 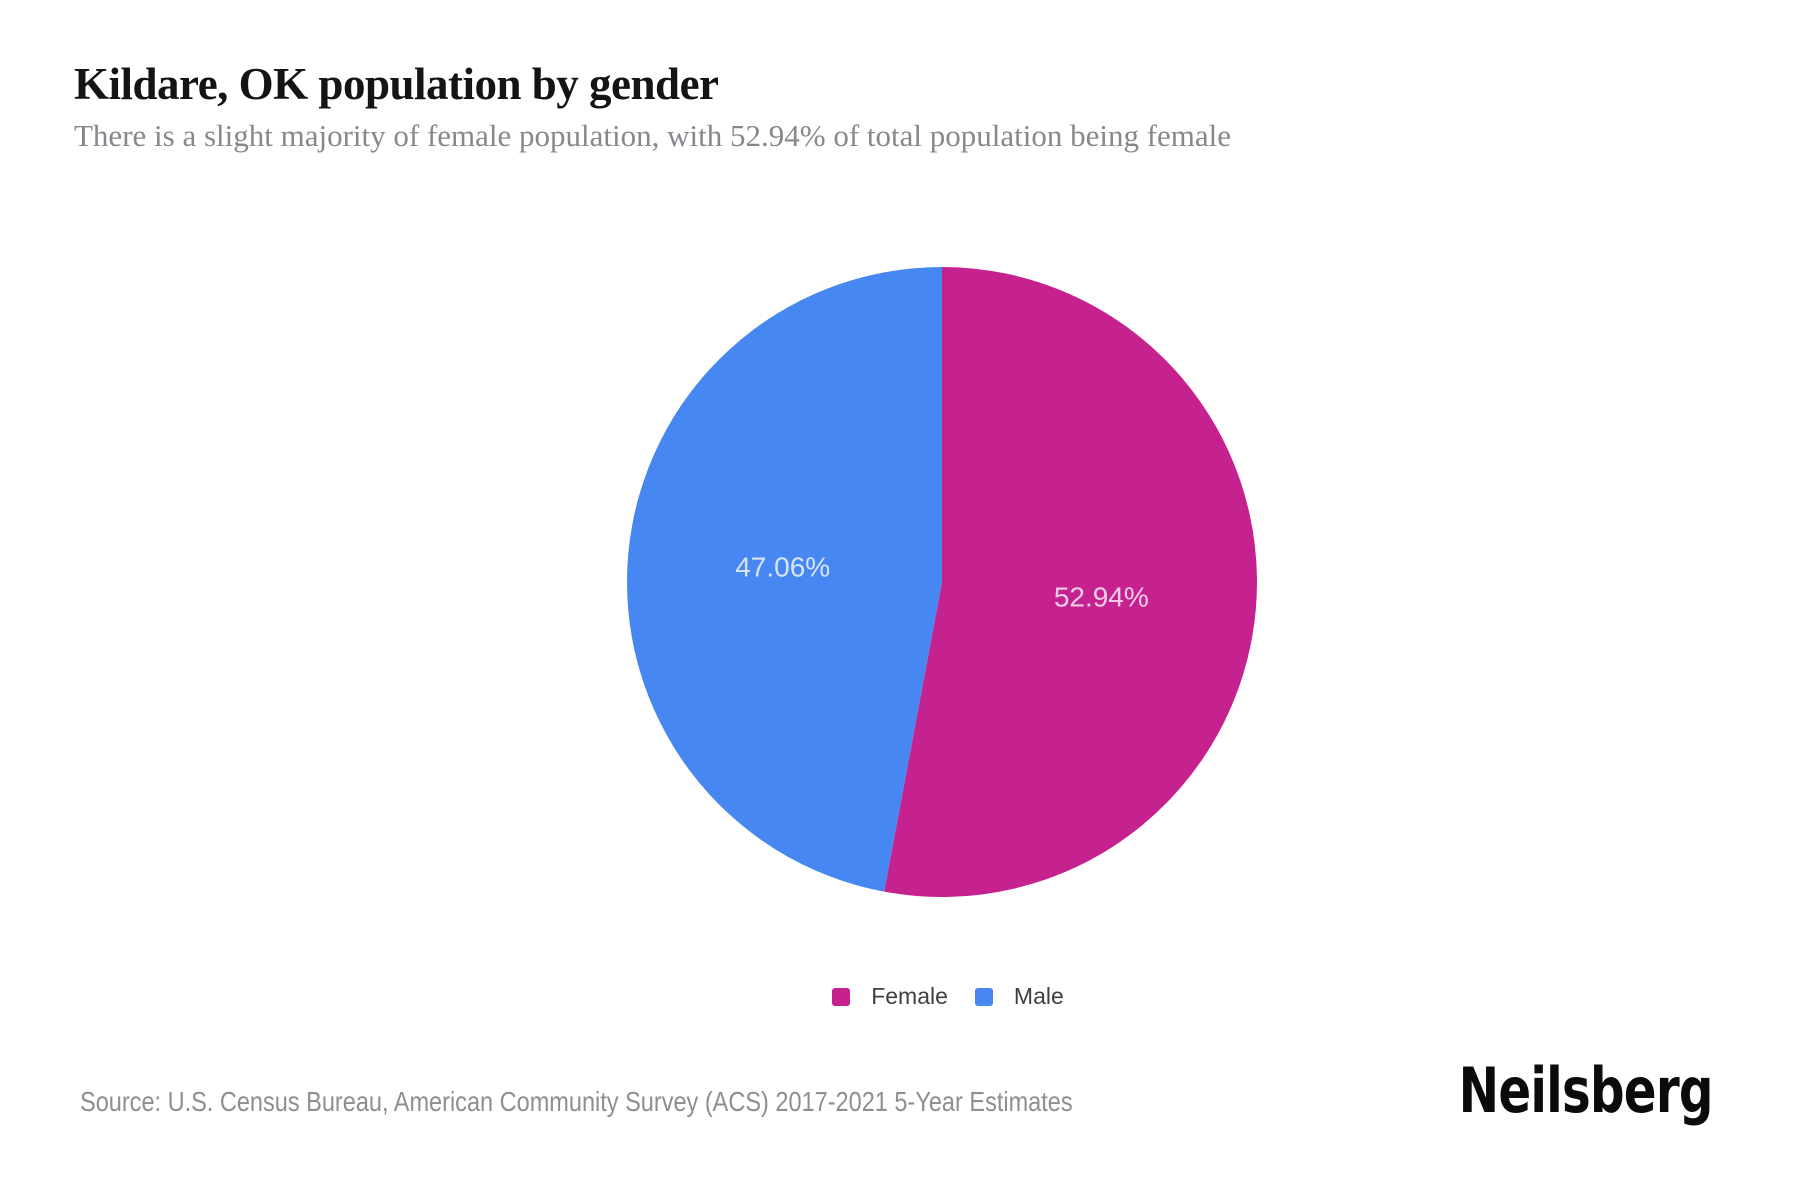 What do you see at coordinates (784, 579) in the screenshot?
I see `pie-slice-male` at bounding box center [784, 579].